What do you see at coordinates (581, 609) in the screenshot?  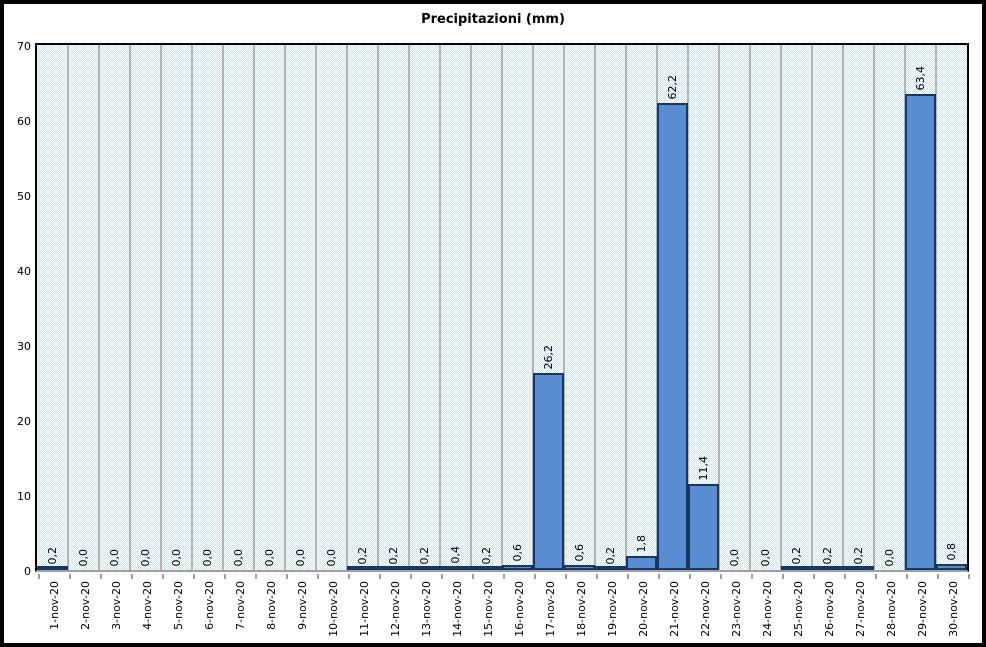 I see `x-tick-text: 18-nov-20` at bounding box center [581, 609].